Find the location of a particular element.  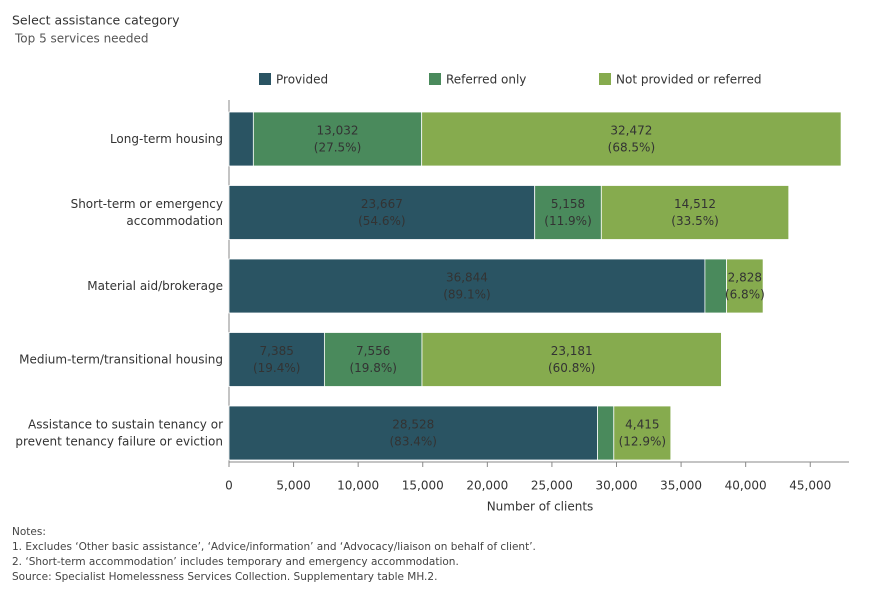

y-tick-line: Material aid/brokerage is located at coordinates (155, 286).